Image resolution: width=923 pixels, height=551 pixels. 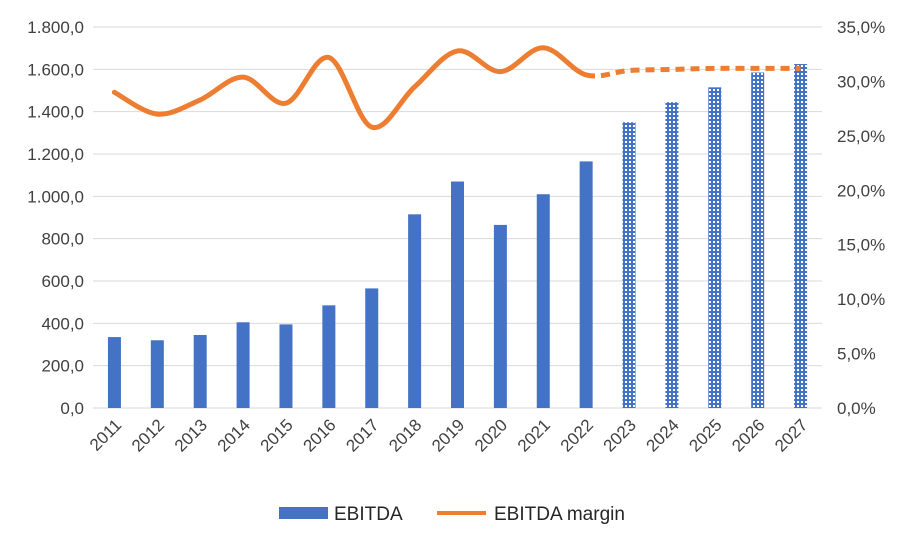 What do you see at coordinates (861, 245) in the screenshot?
I see `right-axis-tick-label: 15,0%` at bounding box center [861, 245].